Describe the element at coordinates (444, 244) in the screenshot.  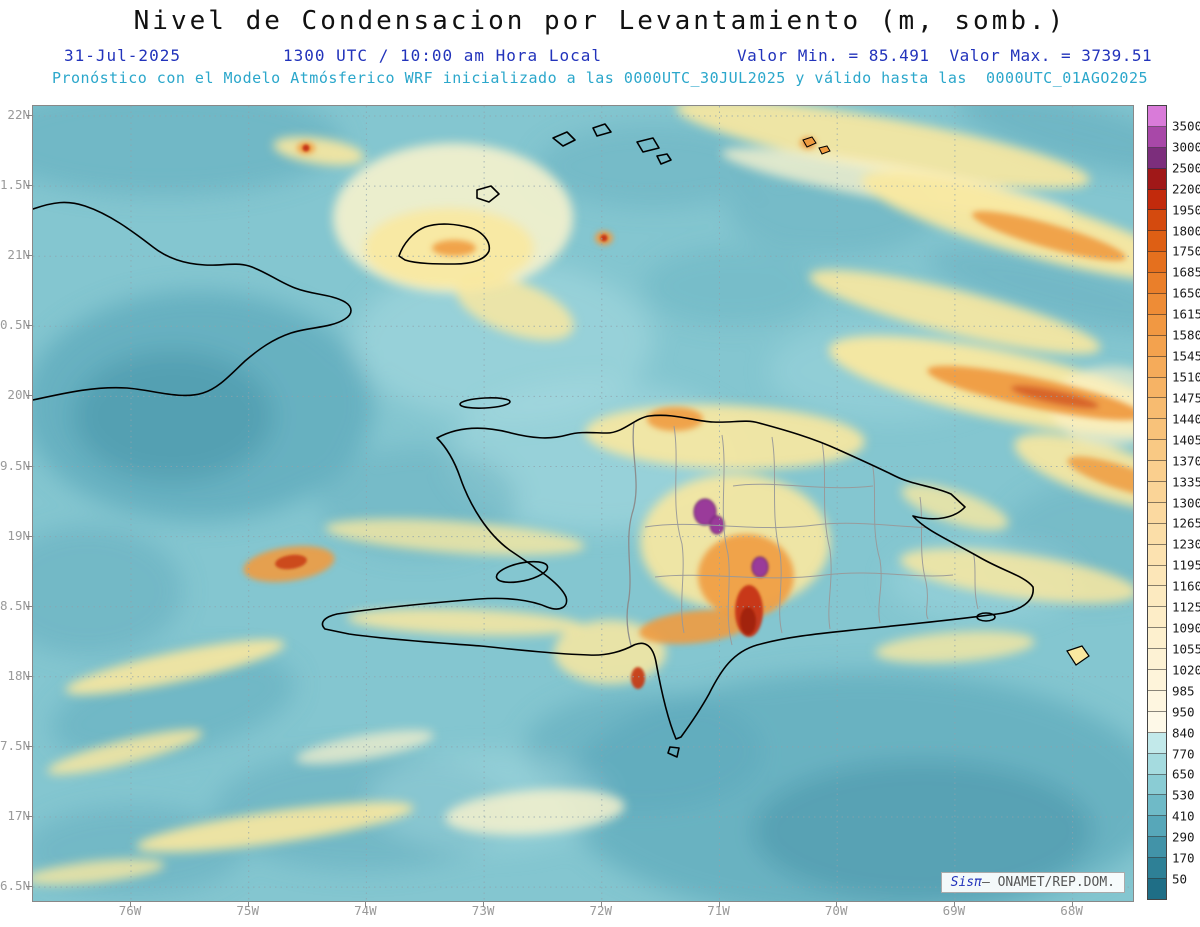
I see `great-inagua-island` at that location.